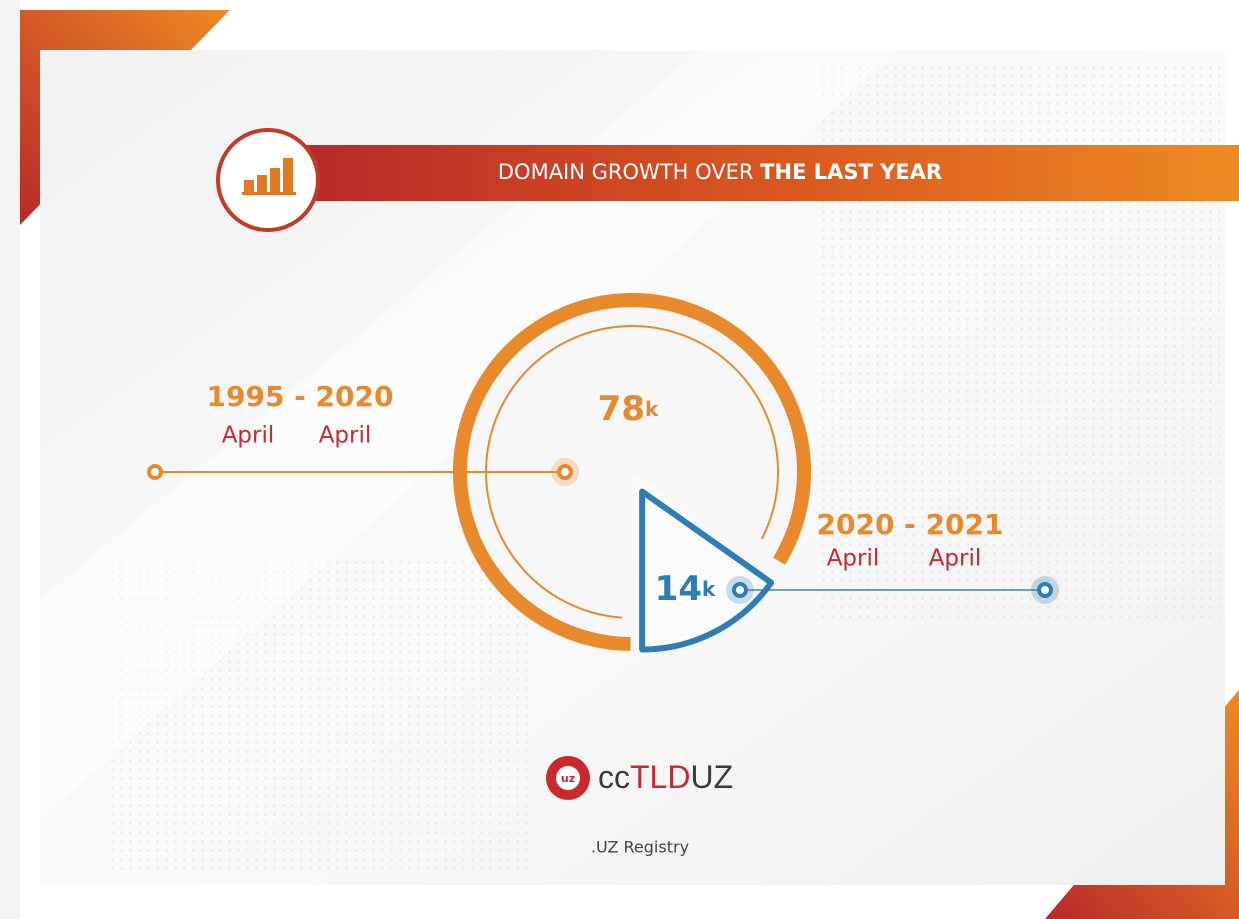  I want to click on logo: ccTLDUZ, so click(665, 777).